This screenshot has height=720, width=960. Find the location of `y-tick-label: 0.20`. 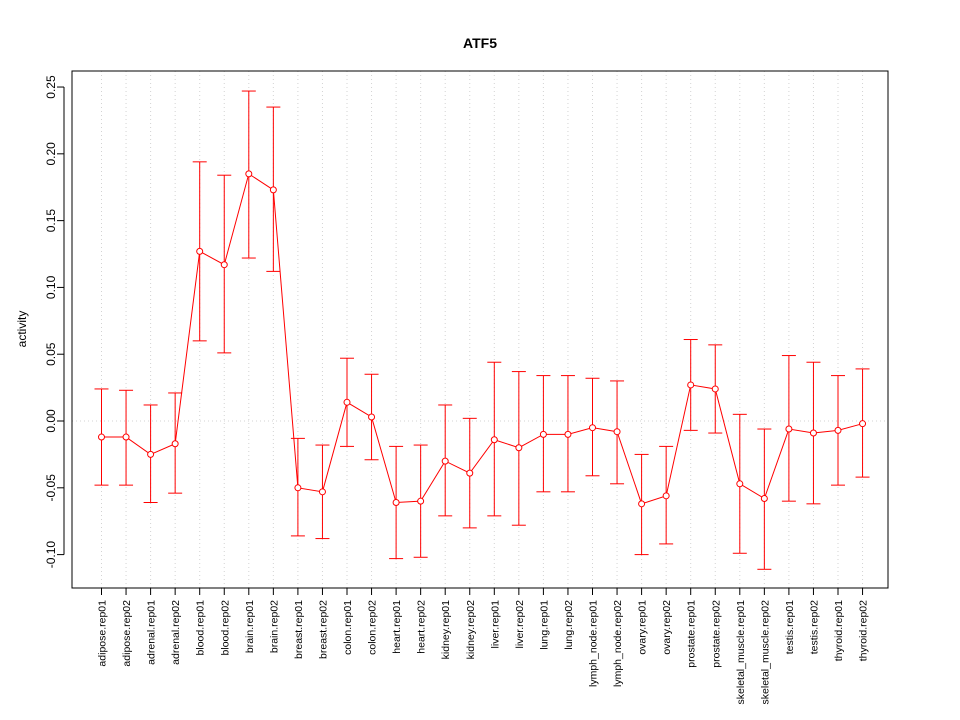

y-tick-label: 0.20 is located at coordinates (51, 154).